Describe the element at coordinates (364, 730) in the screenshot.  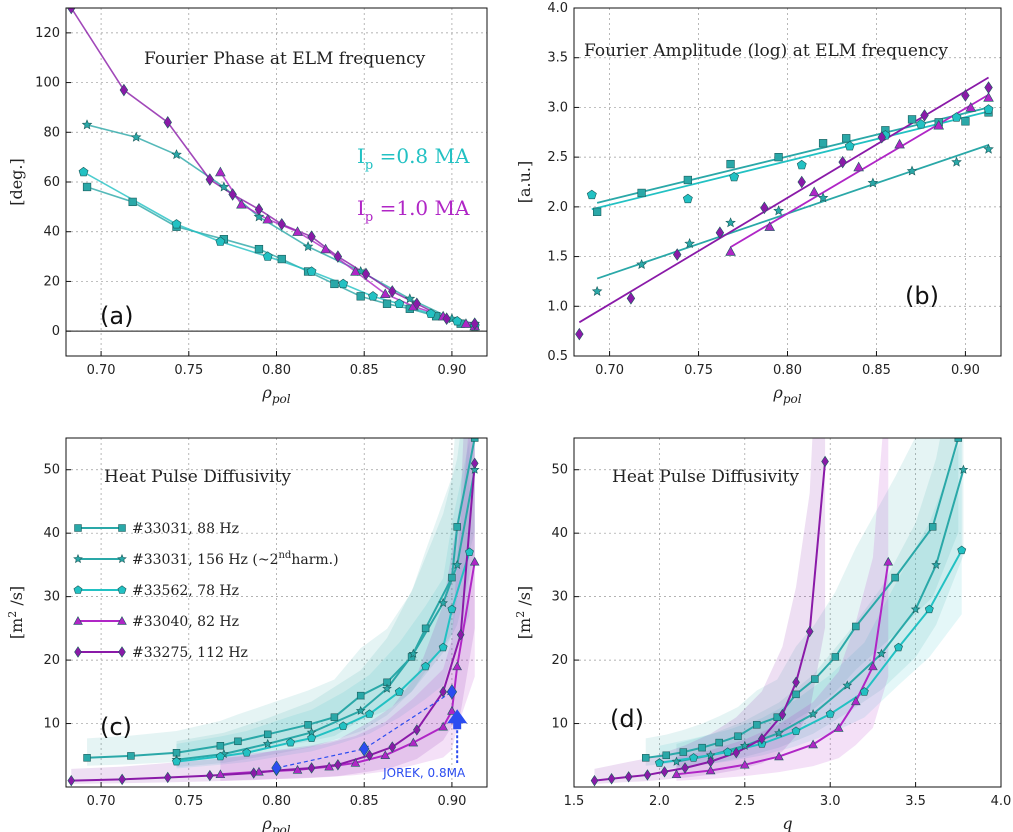
I see `jorek-dashed-line` at that location.